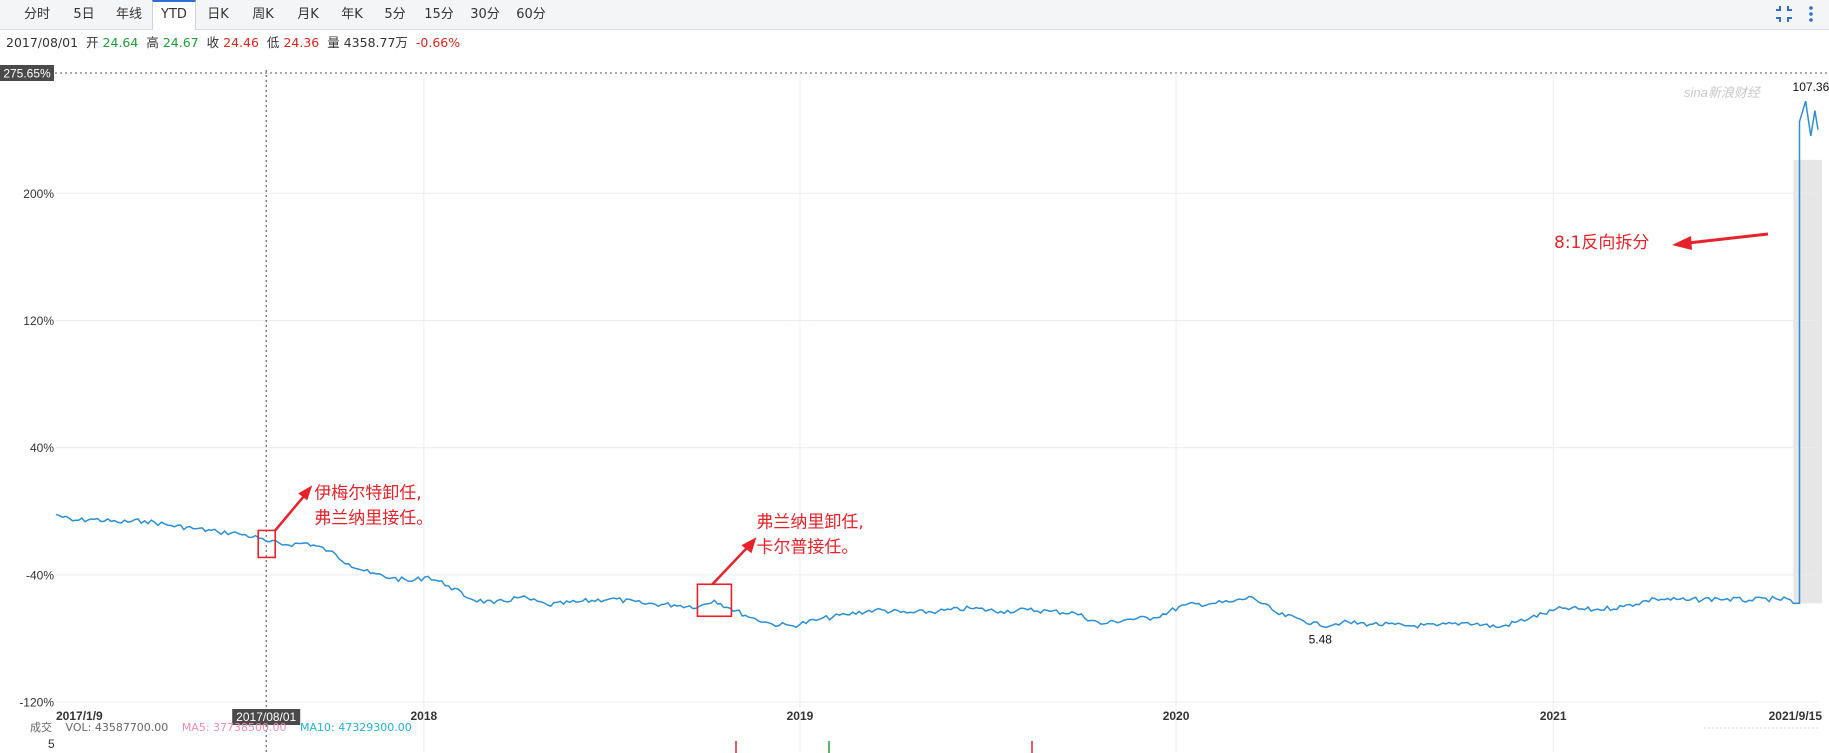 This screenshot has height=753, width=1829. What do you see at coordinates (531, 14) in the screenshot?
I see `tab-60分: 60分` at bounding box center [531, 14].